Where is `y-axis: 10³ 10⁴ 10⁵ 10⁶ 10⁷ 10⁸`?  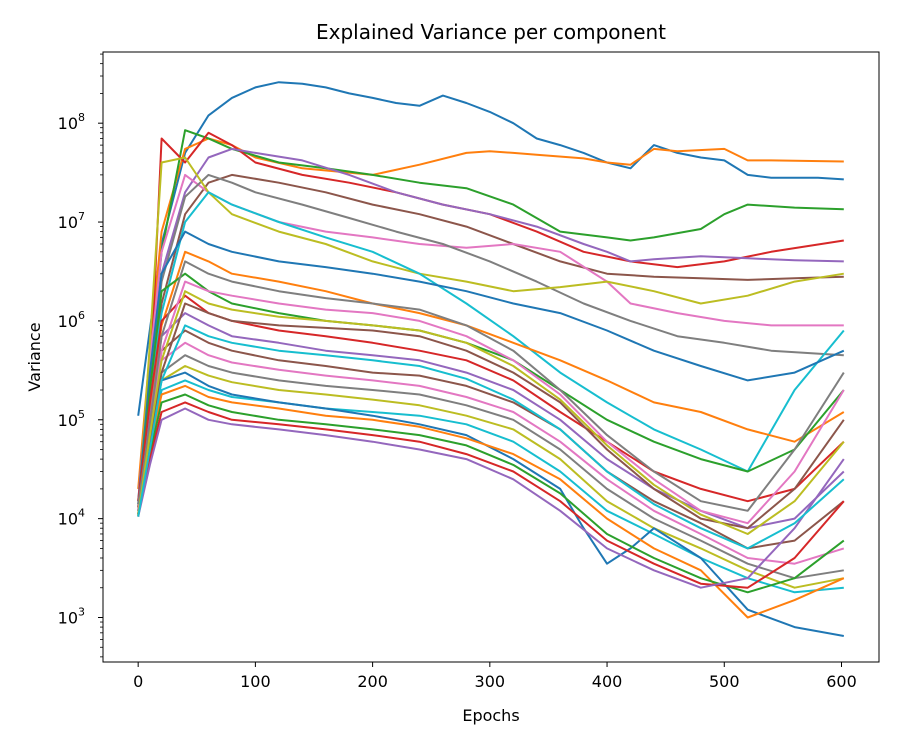 y-axis: 10³ 10⁴ 10⁵ 10⁶ 10⁷ 10⁸ is located at coordinates (80, 355).